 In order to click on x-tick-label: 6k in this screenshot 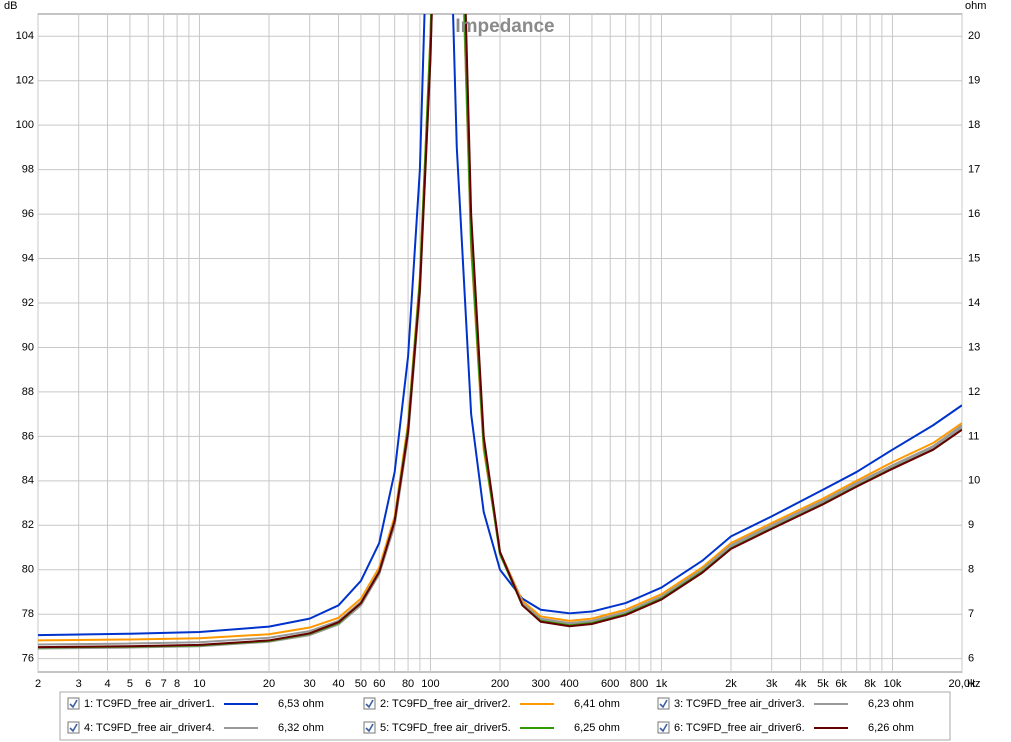, I will do `click(841, 684)`.